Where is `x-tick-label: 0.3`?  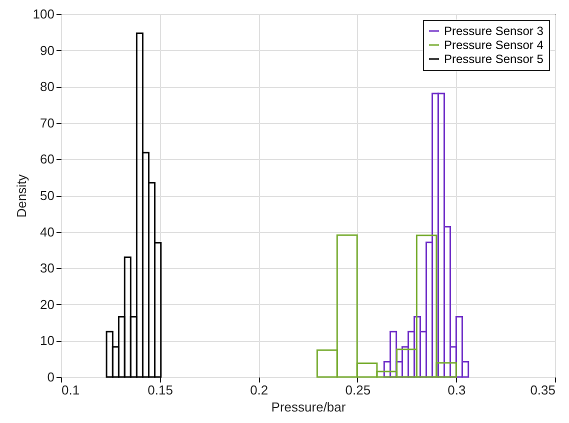 x-tick-label: 0.3 is located at coordinates (457, 390).